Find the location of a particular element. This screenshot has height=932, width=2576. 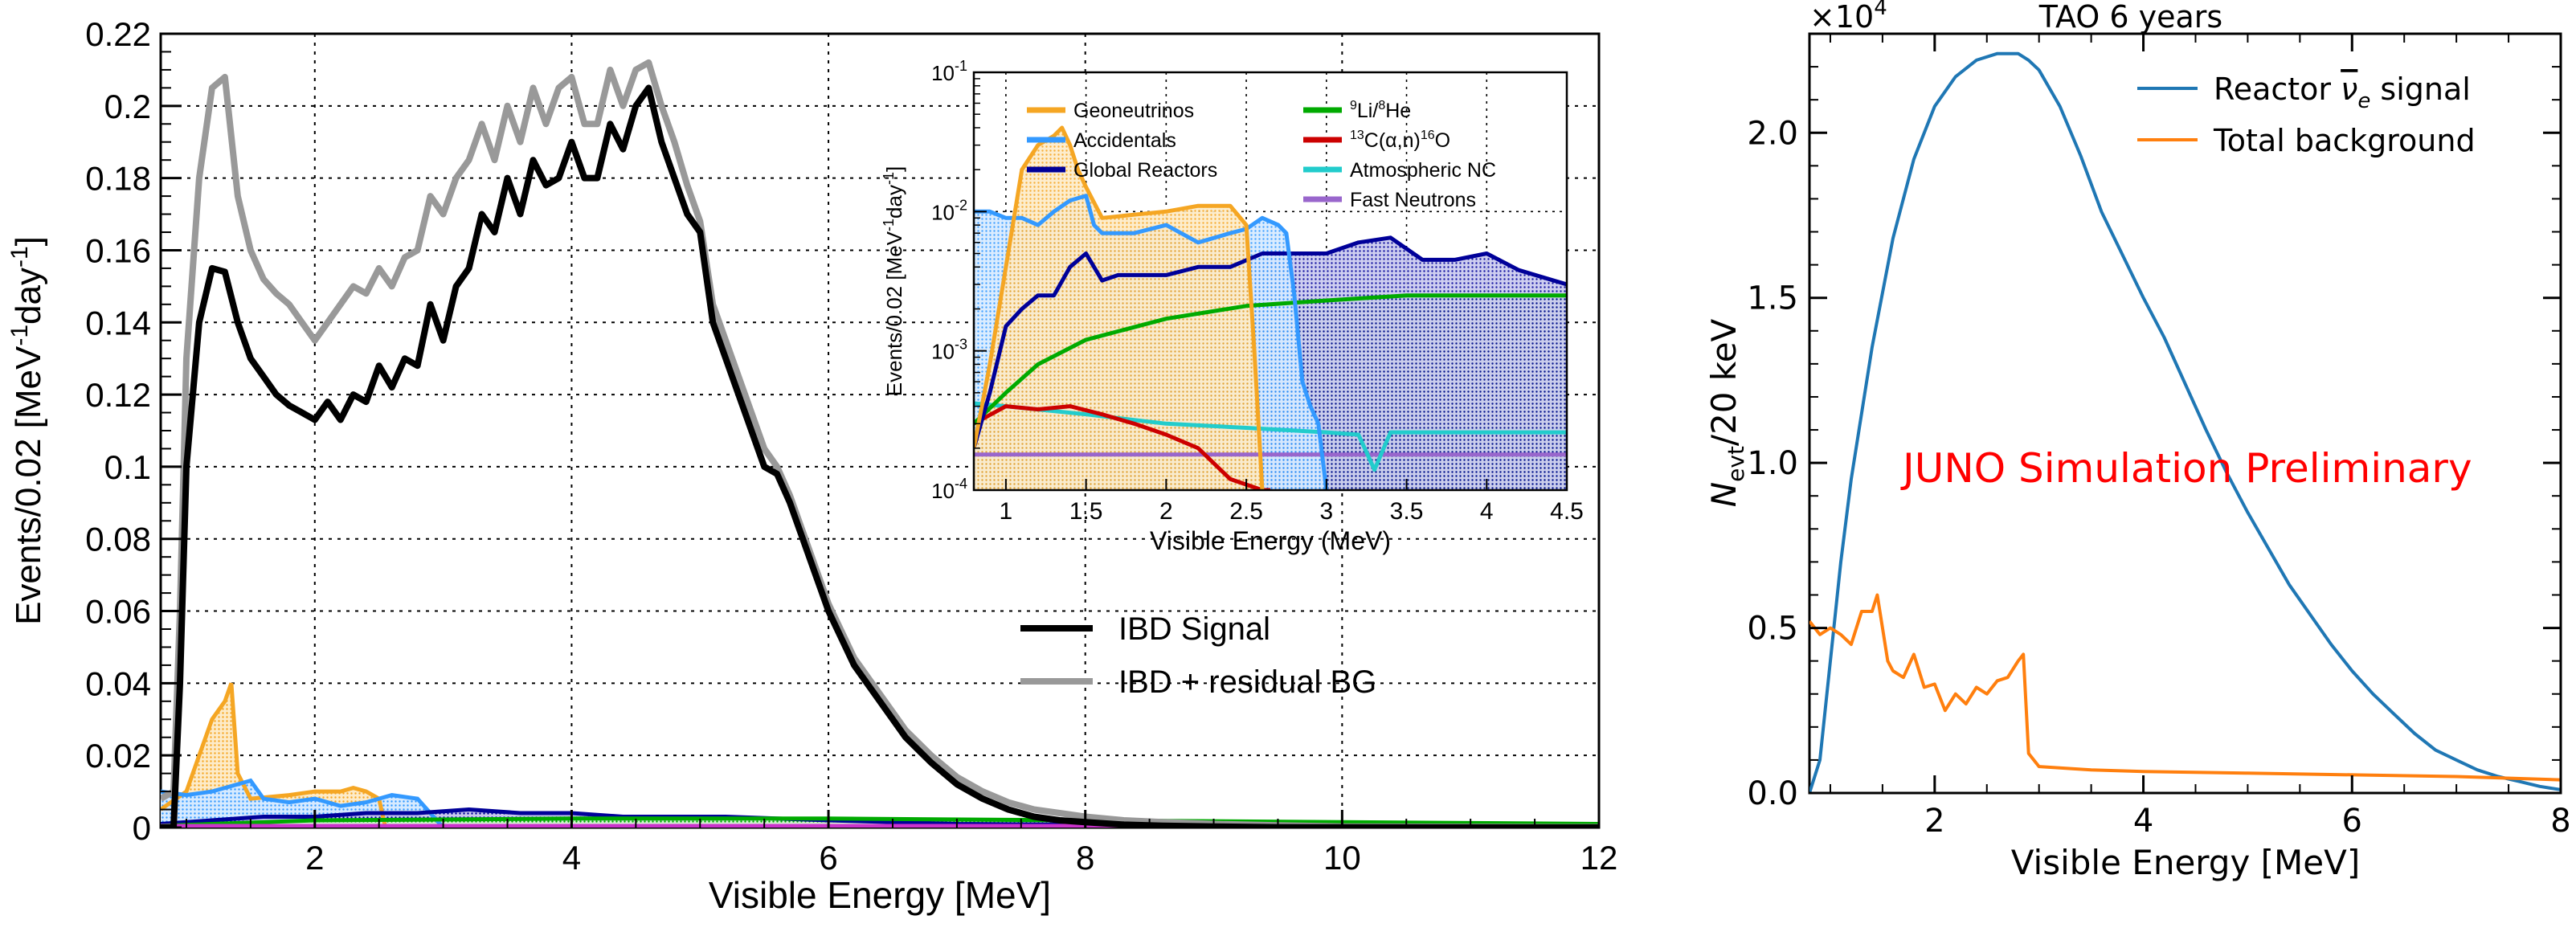

inset-legend-c13-a: C(α,n) is located at coordinates (1393, 140).